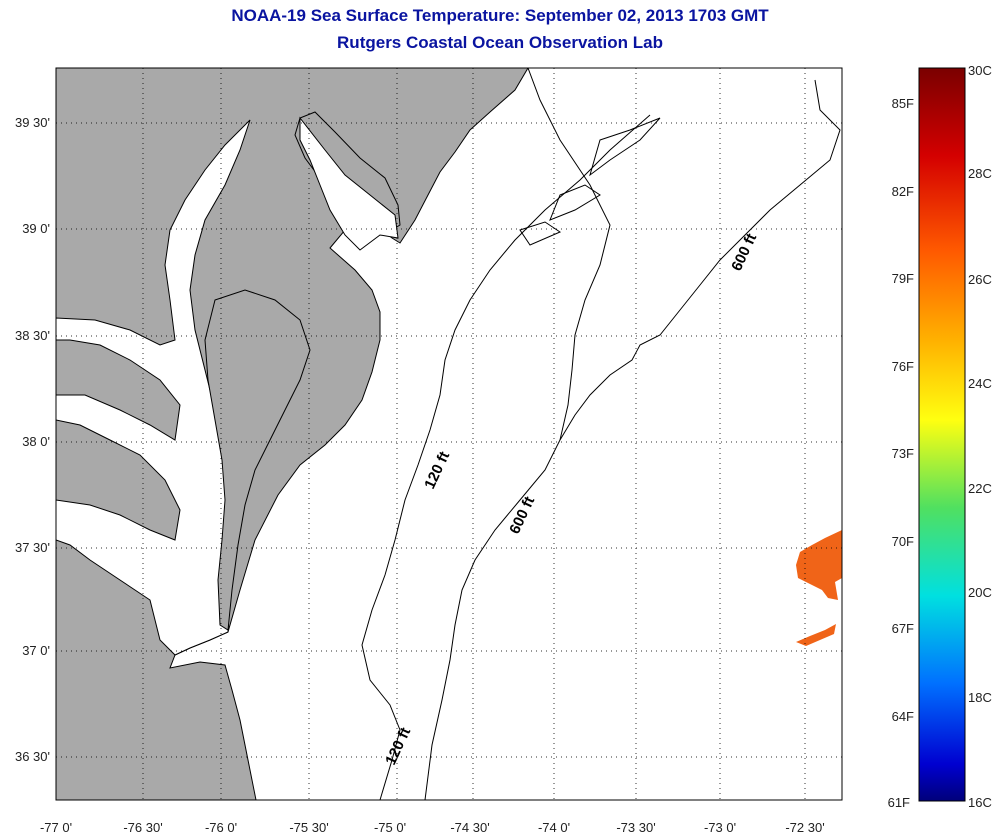  What do you see at coordinates (257, 460) in the screenshot?
I see `land-eastern-shore` at bounding box center [257, 460].